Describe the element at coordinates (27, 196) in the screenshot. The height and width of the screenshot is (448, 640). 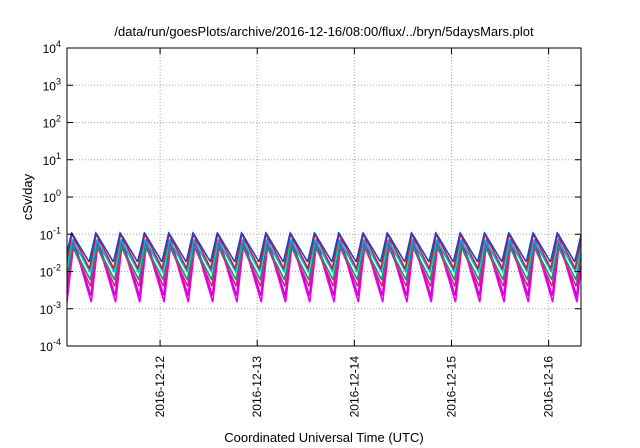
I see `y-axis-label: cSv/day` at that location.